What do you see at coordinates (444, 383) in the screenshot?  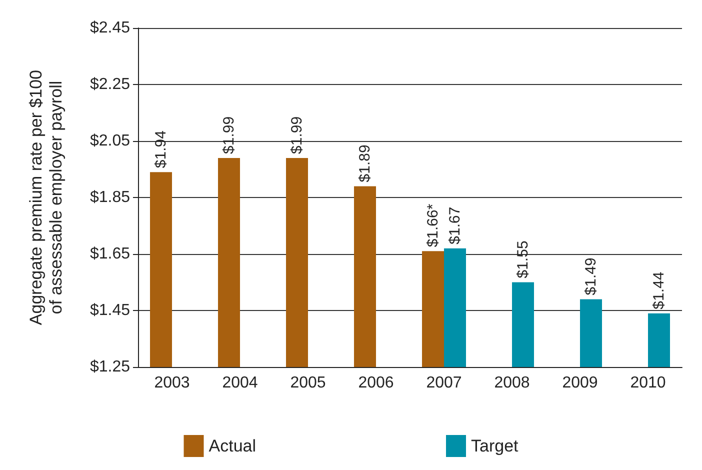 I see `x-tick-label: 2007` at bounding box center [444, 383].